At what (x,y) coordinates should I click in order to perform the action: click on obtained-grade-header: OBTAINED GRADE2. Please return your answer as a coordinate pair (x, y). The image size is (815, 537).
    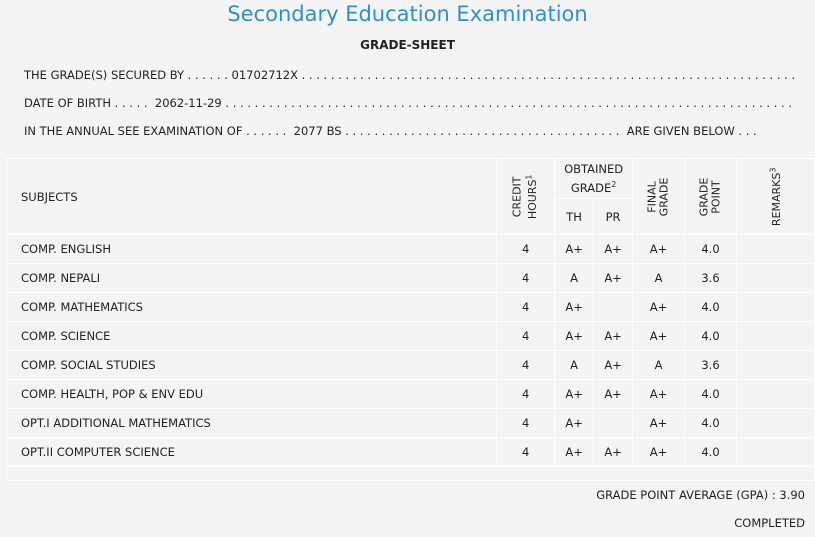
    Looking at the image, I should click on (594, 178).